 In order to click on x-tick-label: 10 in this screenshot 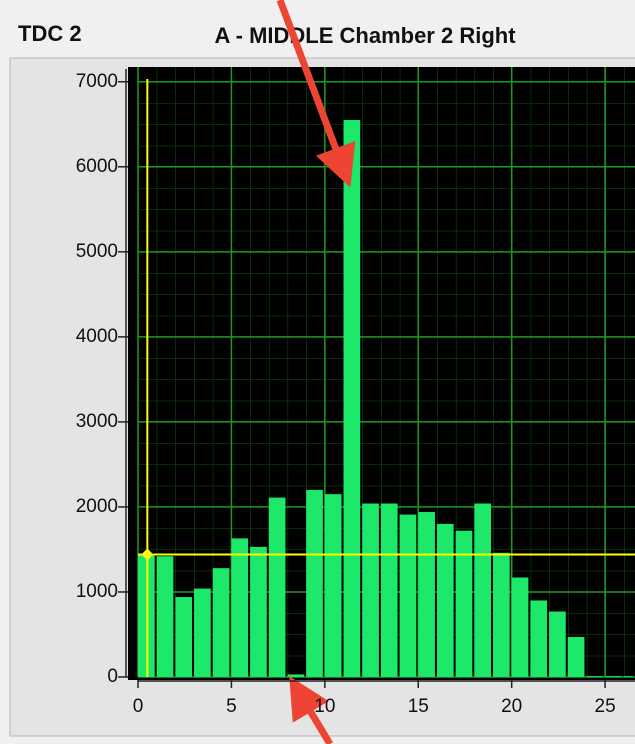, I will do `click(324, 706)`.